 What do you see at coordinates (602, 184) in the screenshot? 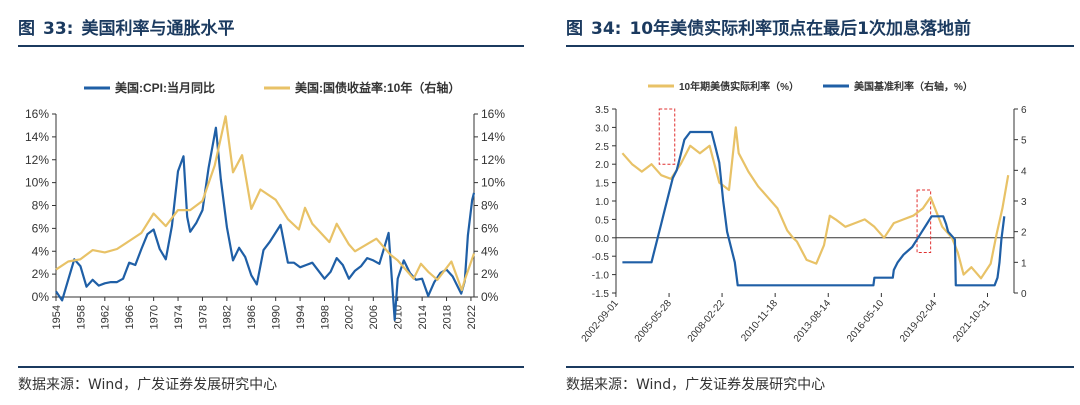
I see `y-left-tick-label: 1.5` at bounding box center [602, 184].